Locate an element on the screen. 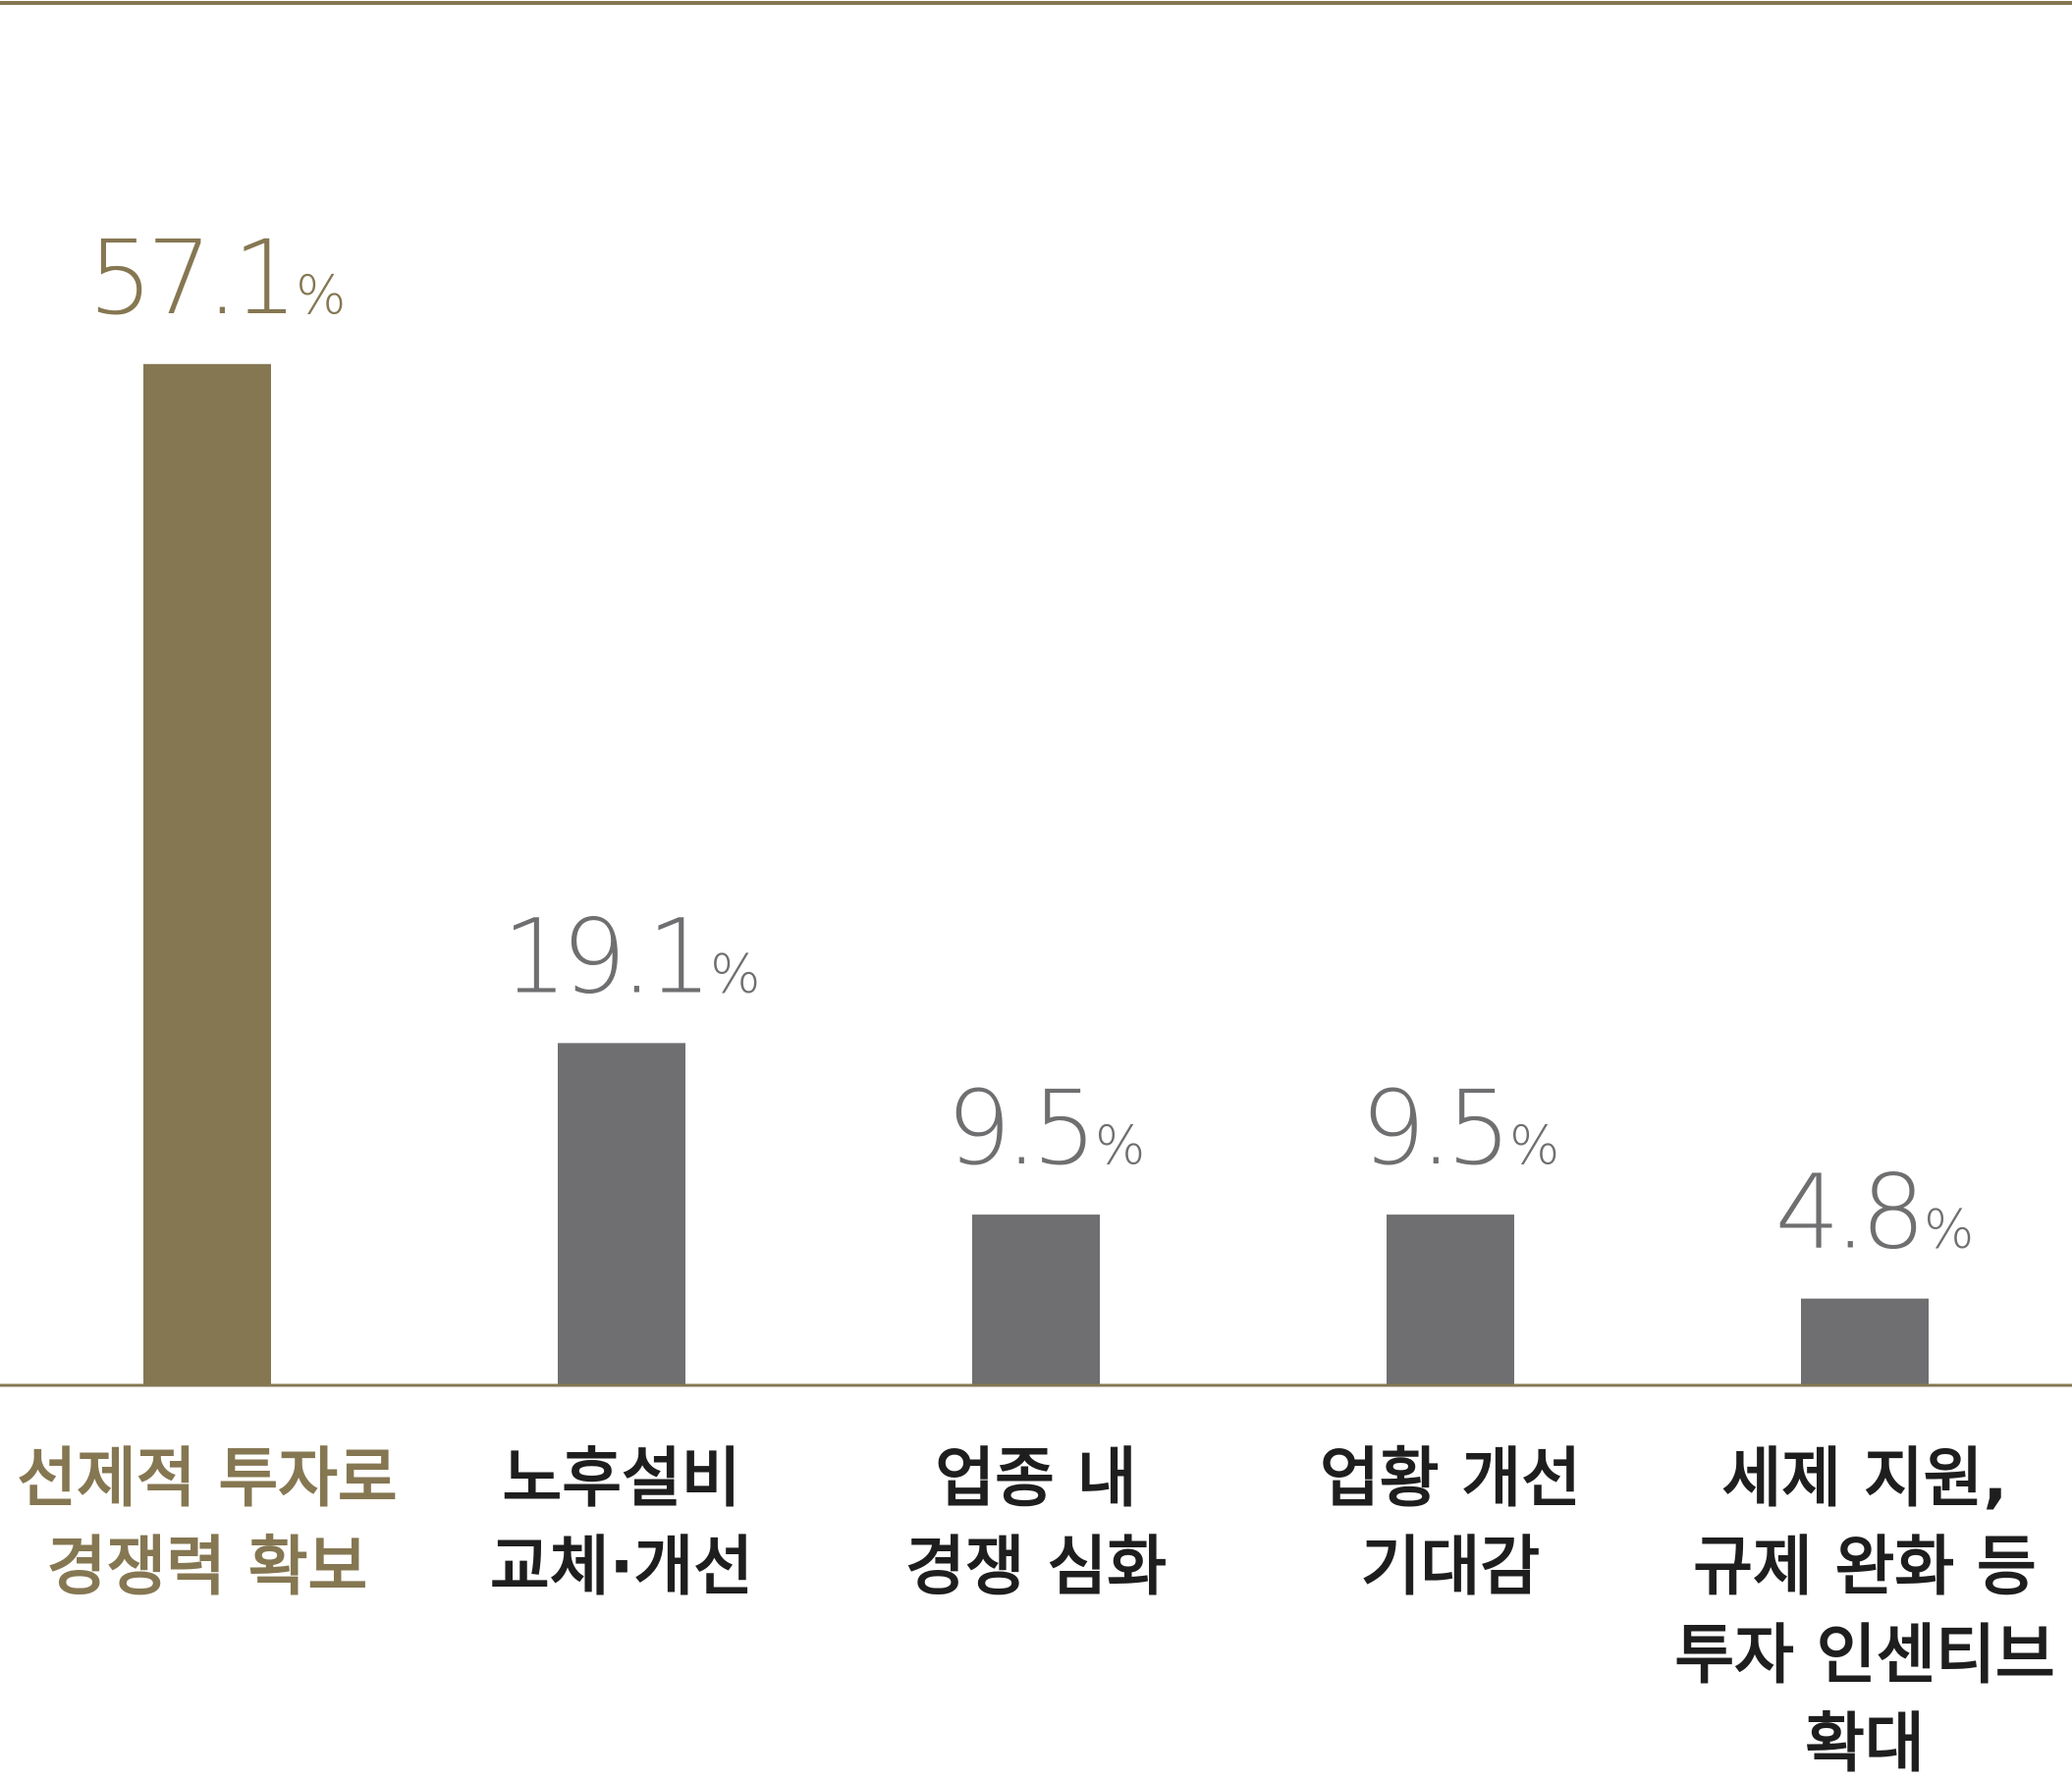 Image resolution: width=2072 pixels, height=1781 pixels. value-label-3: 9.5% is located at coordinates (1046, 1128).